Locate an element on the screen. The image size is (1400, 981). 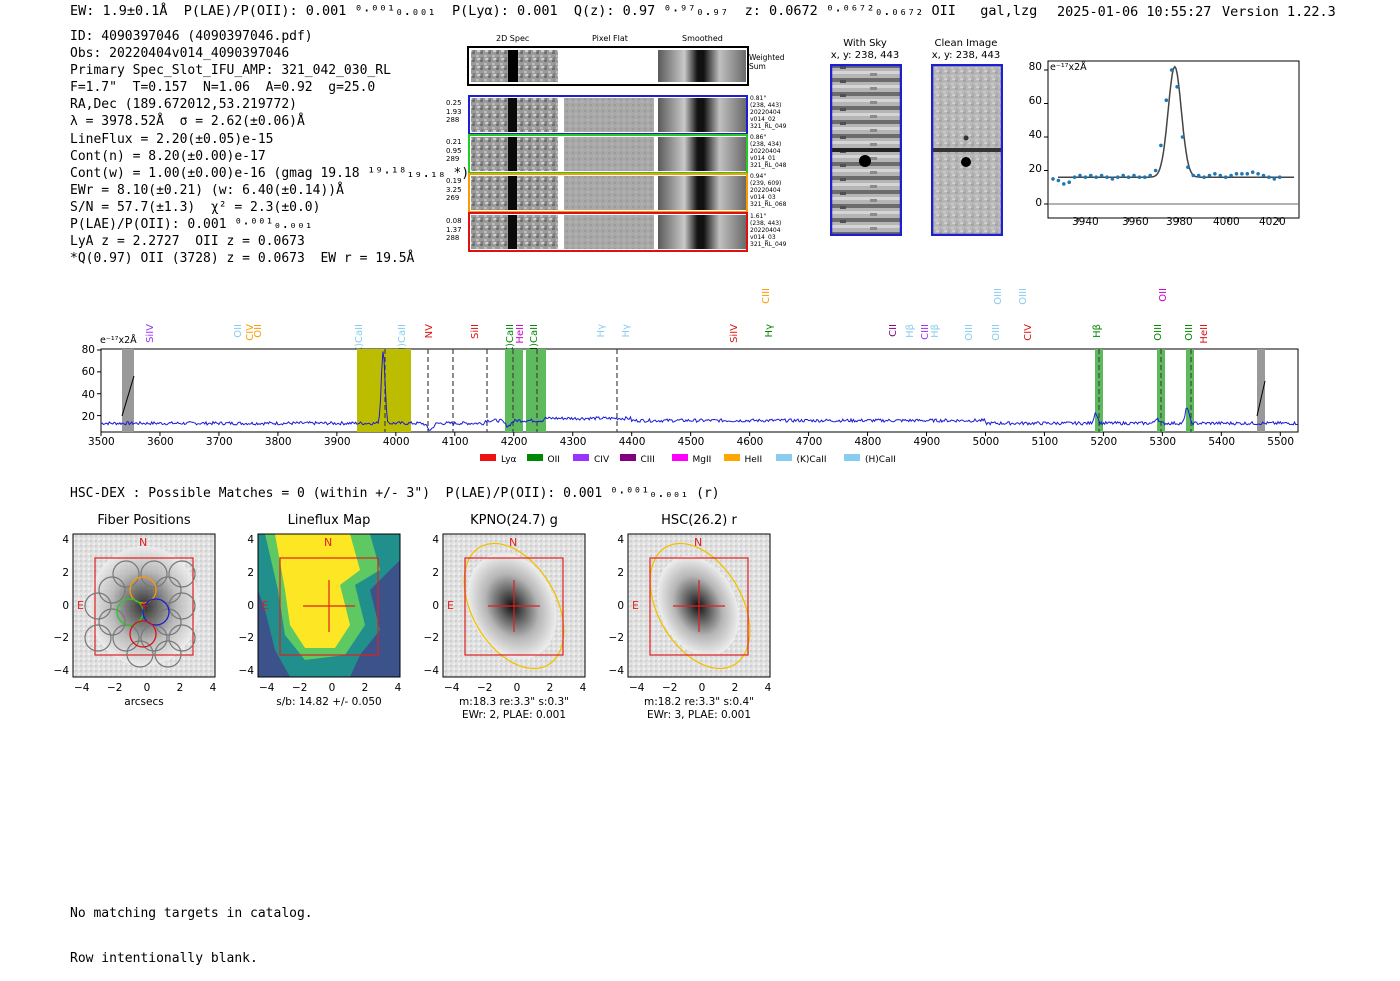
spec-xtick: 4200 is located at coordinates (514, 442).